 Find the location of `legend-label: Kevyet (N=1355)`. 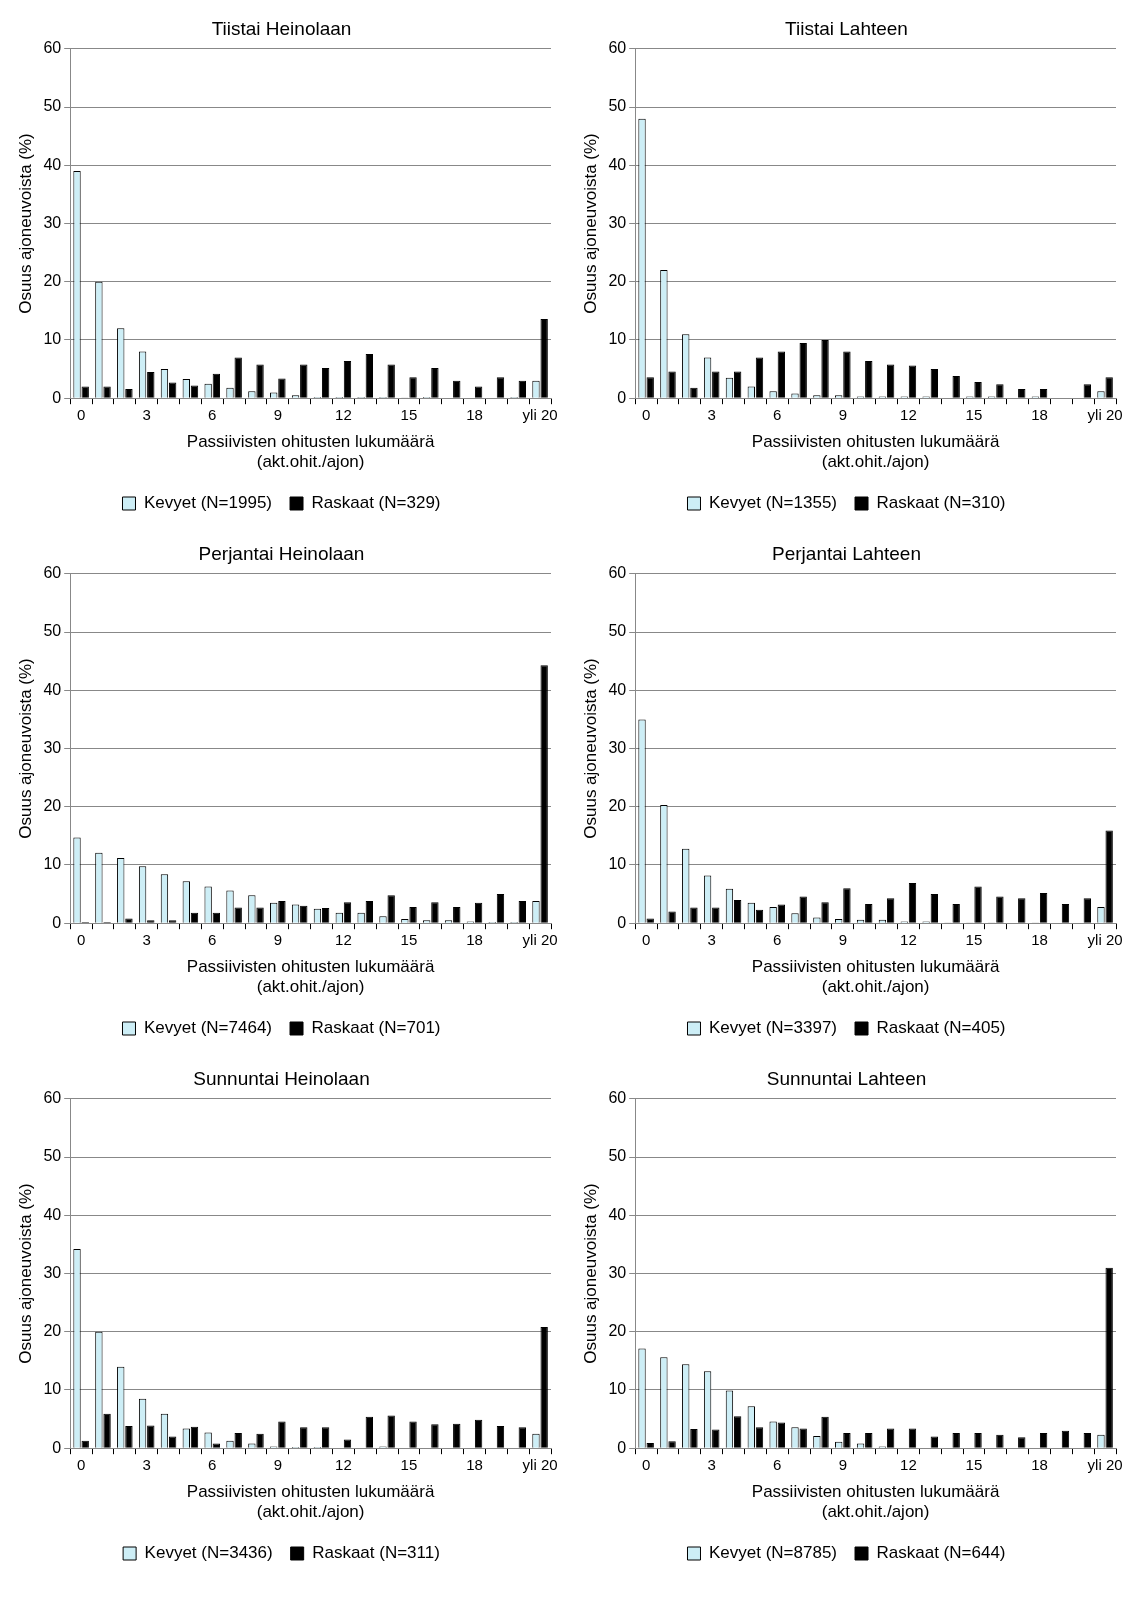

legend-label: Kevyet (N=1355) is located at coordinates (773, 503).